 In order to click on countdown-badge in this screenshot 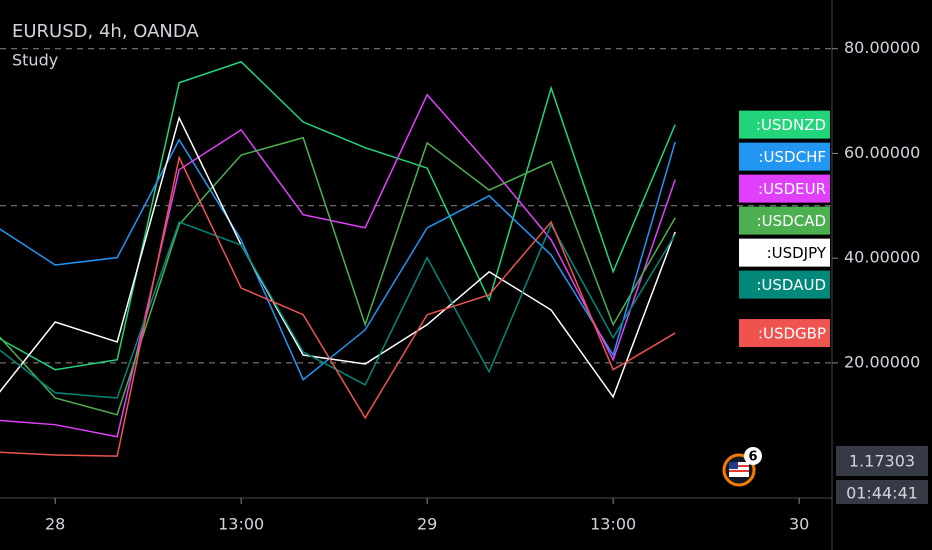, I will do `click(882, 492)`.